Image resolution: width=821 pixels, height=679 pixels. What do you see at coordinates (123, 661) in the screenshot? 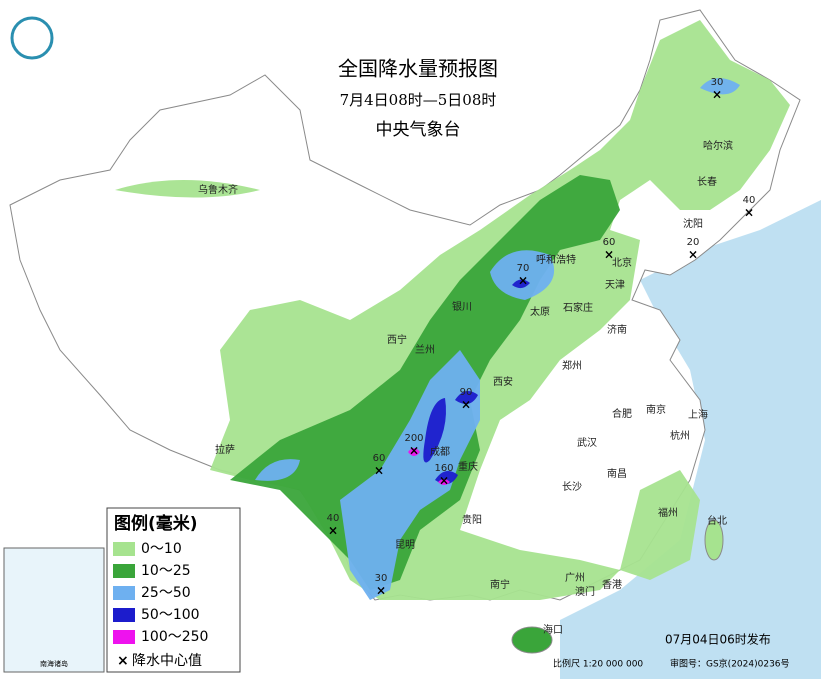
I see `legend-marker: ×` at bounding box center [123, 661].